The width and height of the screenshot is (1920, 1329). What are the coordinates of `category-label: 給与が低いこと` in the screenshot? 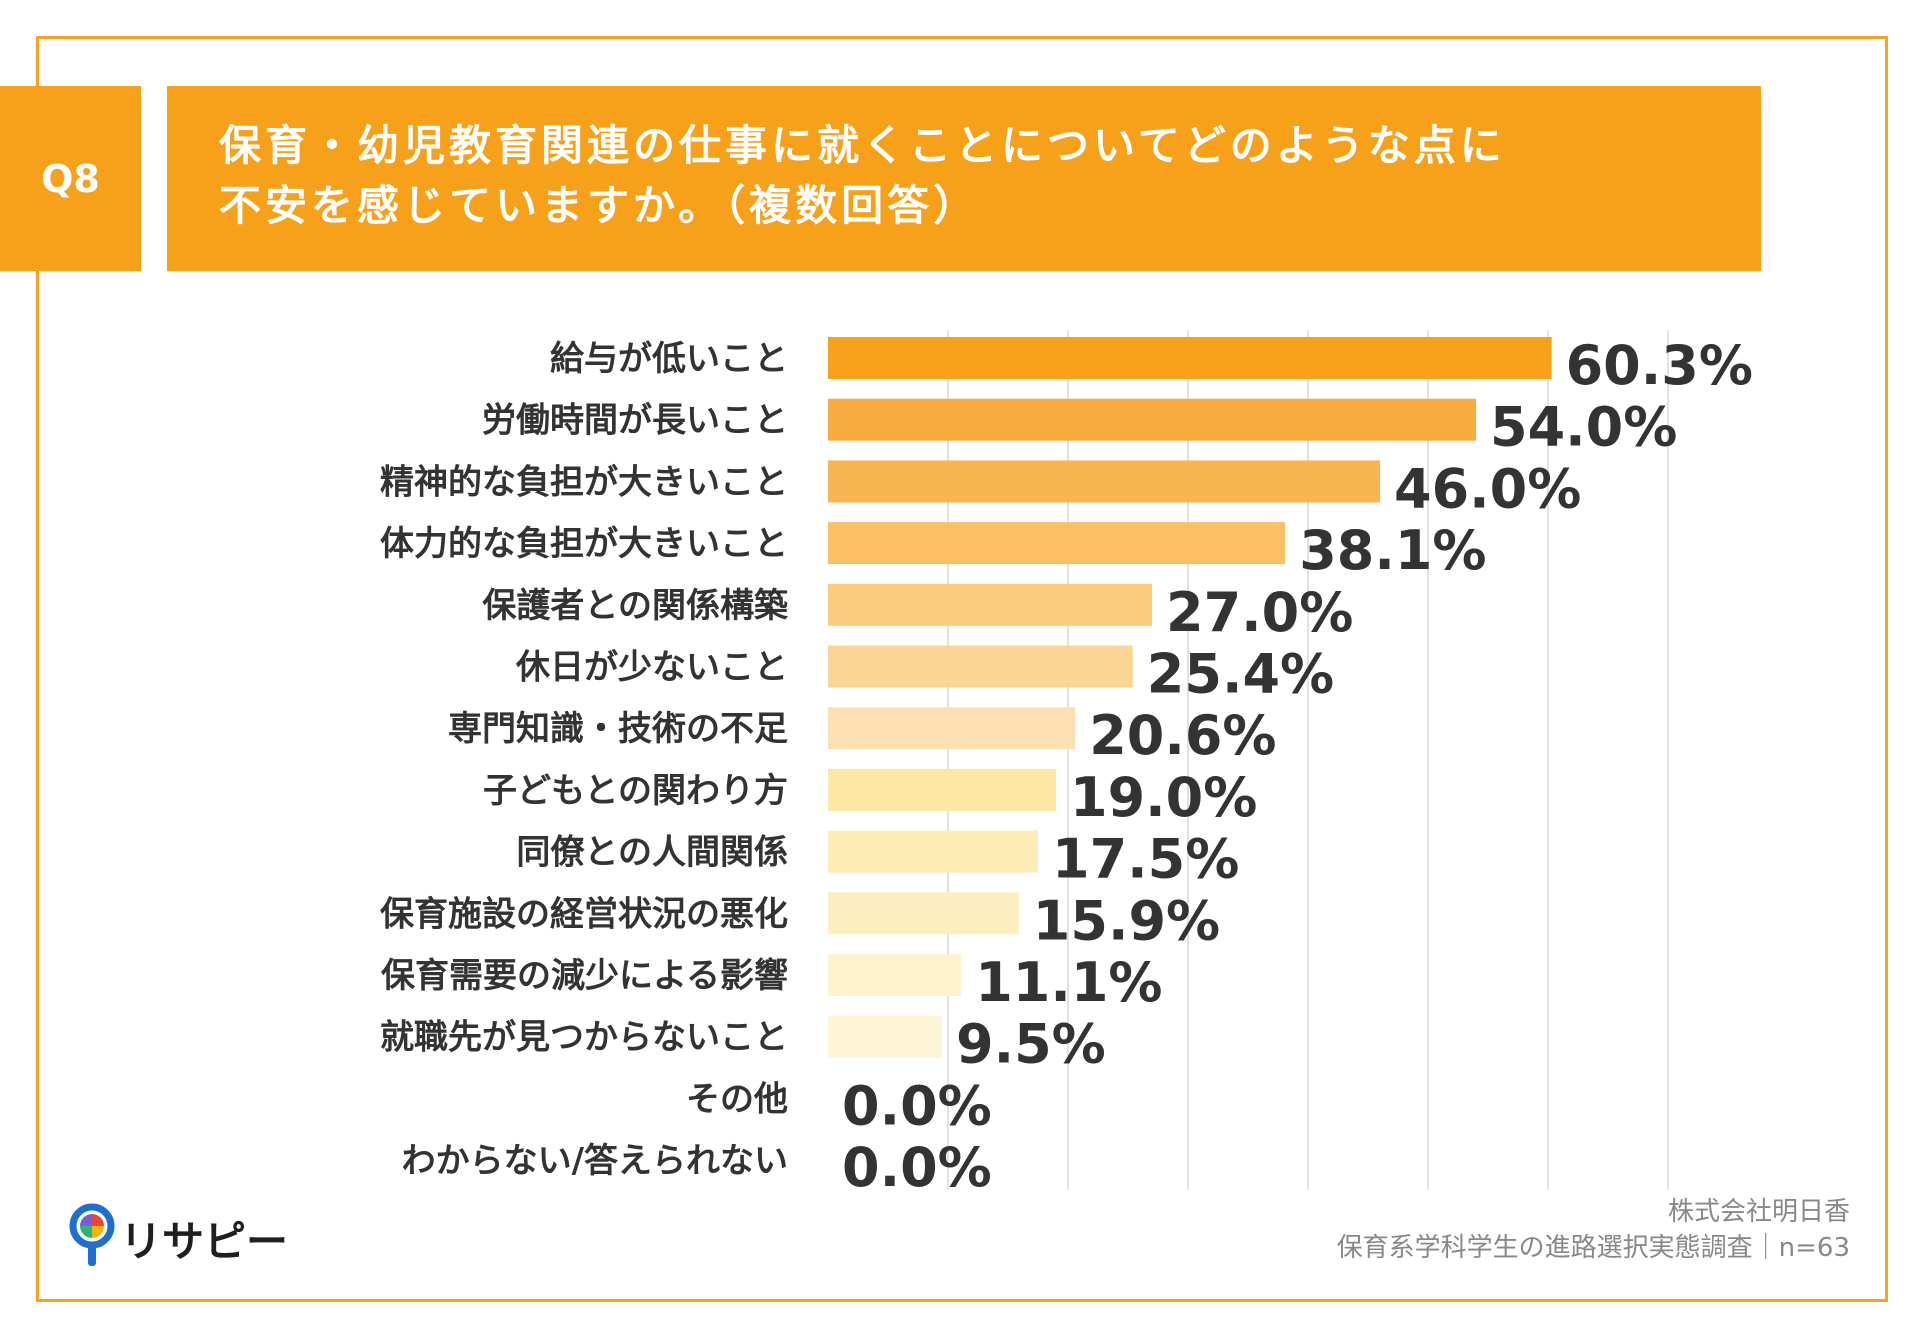 It's located at (669, 359).